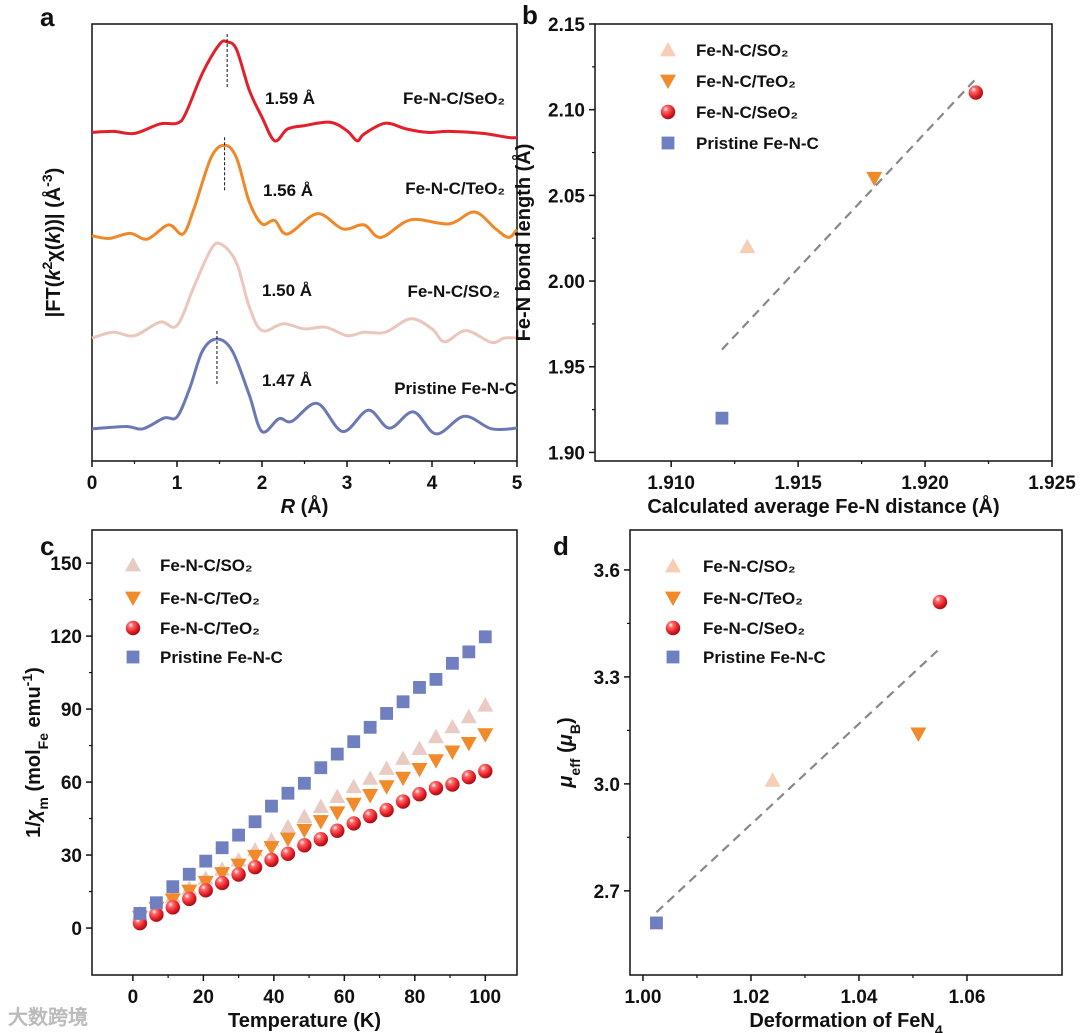  Describe the element at coordinates (66, 564) in the screenshot. I see `y-tick-label: 150` at that location.